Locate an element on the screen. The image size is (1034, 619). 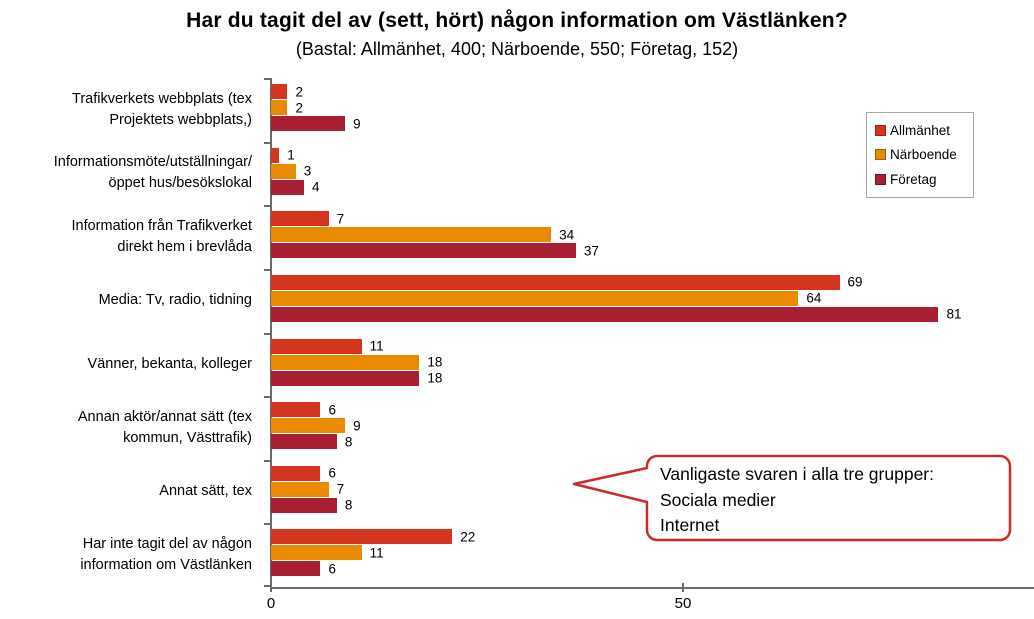
legend-label: Företag is located at coordinates (913, 180).